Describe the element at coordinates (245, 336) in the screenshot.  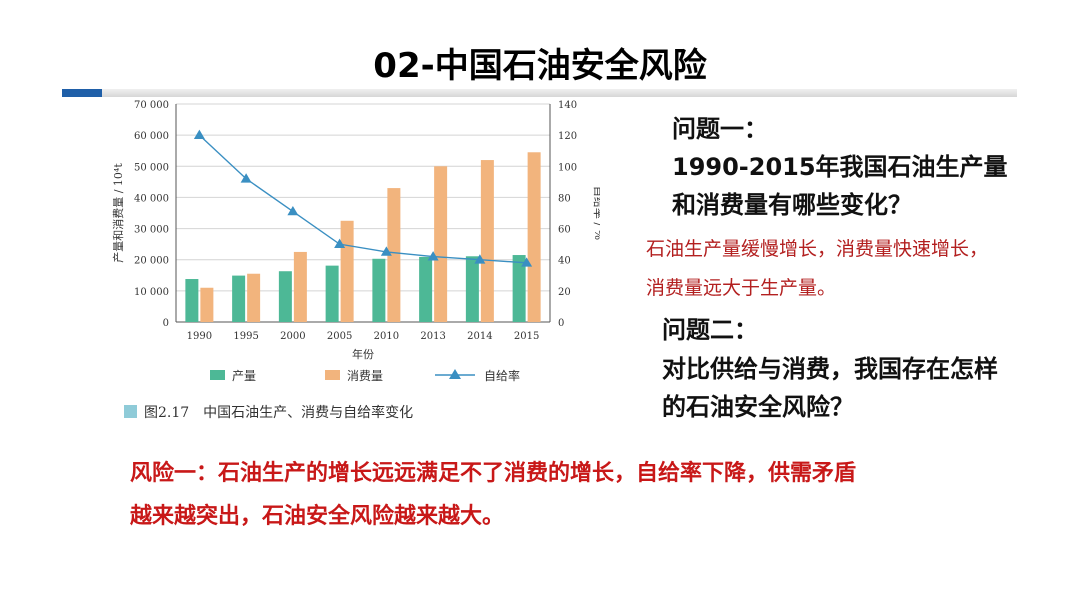
I see `x-tick-label: 1995` at that location.